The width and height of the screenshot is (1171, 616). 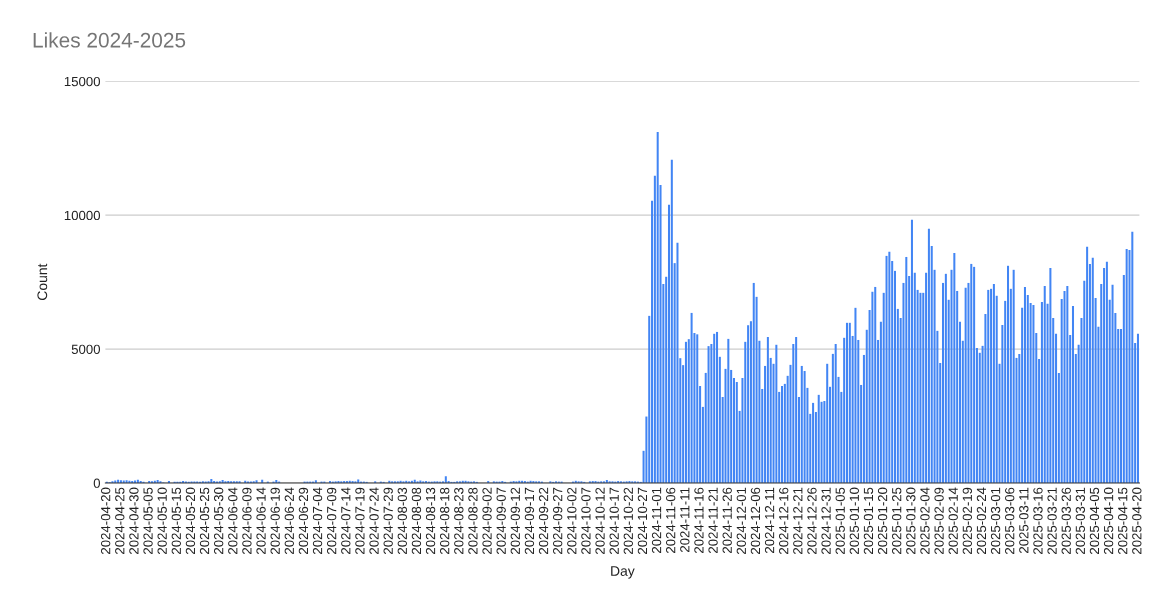 What do you see at coordinates (727, 520) in the screenshot?
I see `x-tick-label: 2024-11-26` at bounding box center [727, 520].